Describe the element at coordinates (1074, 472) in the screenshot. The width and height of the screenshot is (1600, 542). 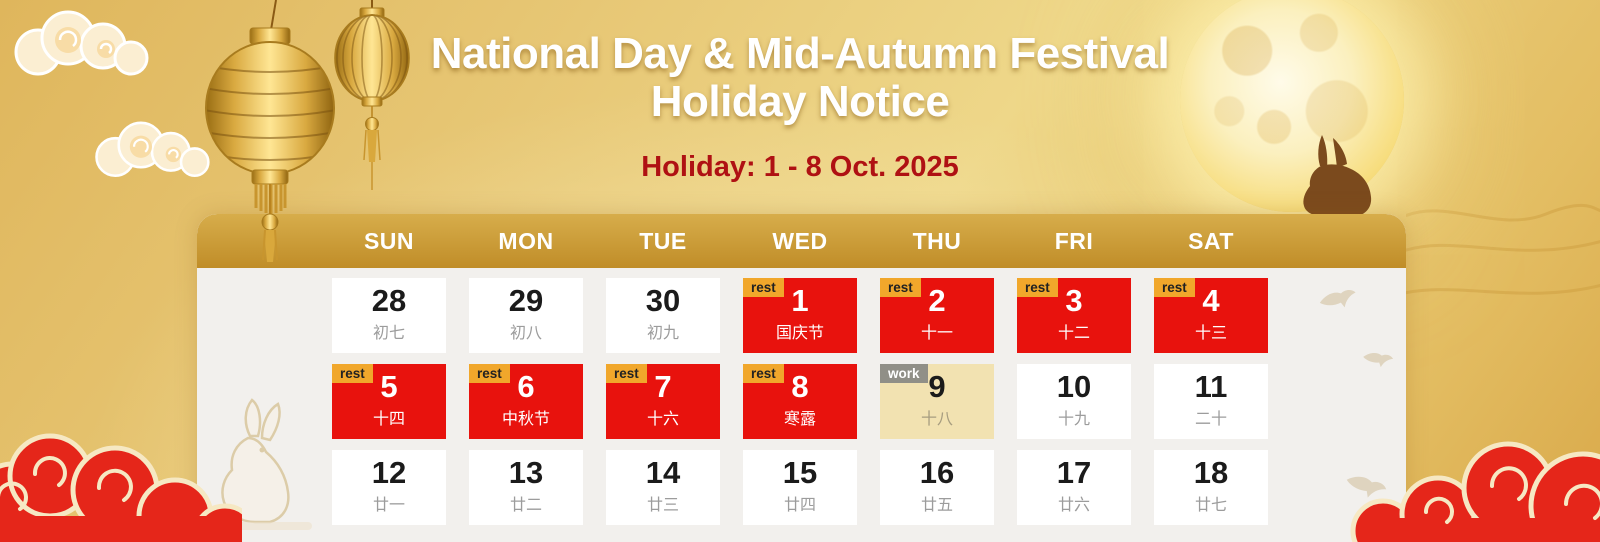
I see `day-number: 17` at that location.